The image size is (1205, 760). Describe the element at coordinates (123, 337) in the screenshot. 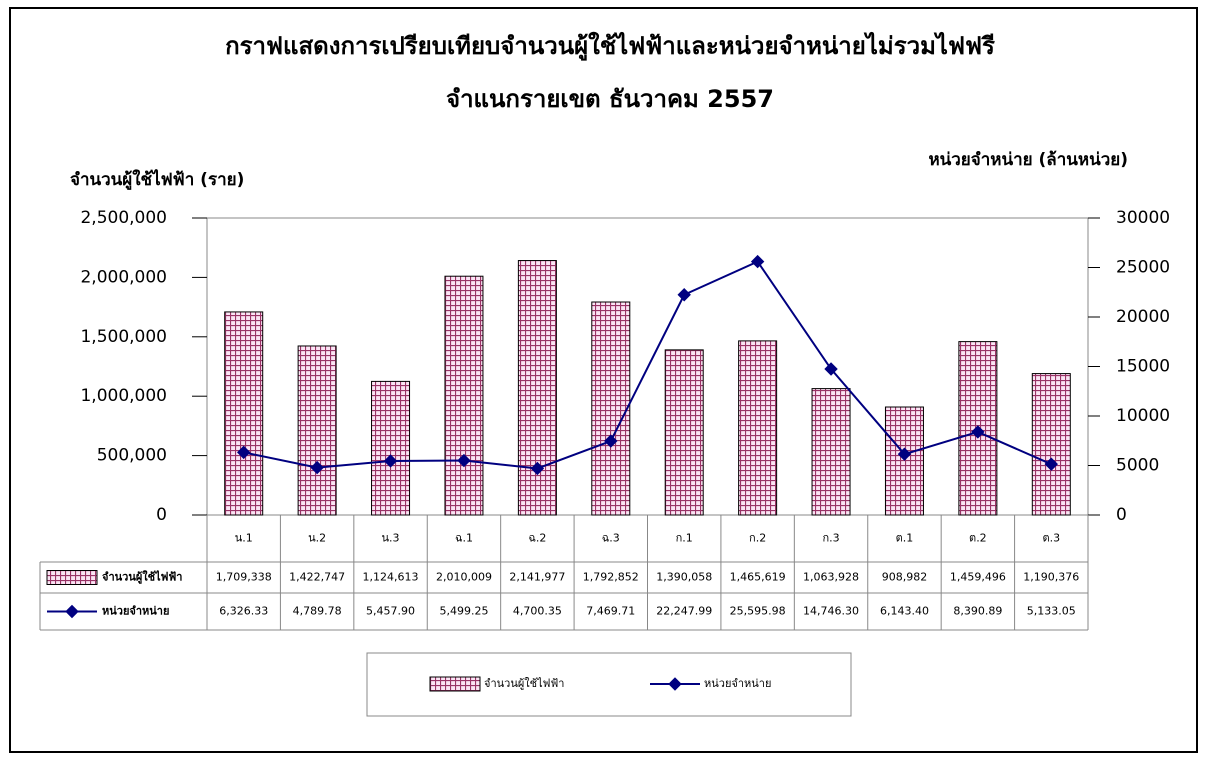

I see `y-tick-label: 1,500,000` at that location.